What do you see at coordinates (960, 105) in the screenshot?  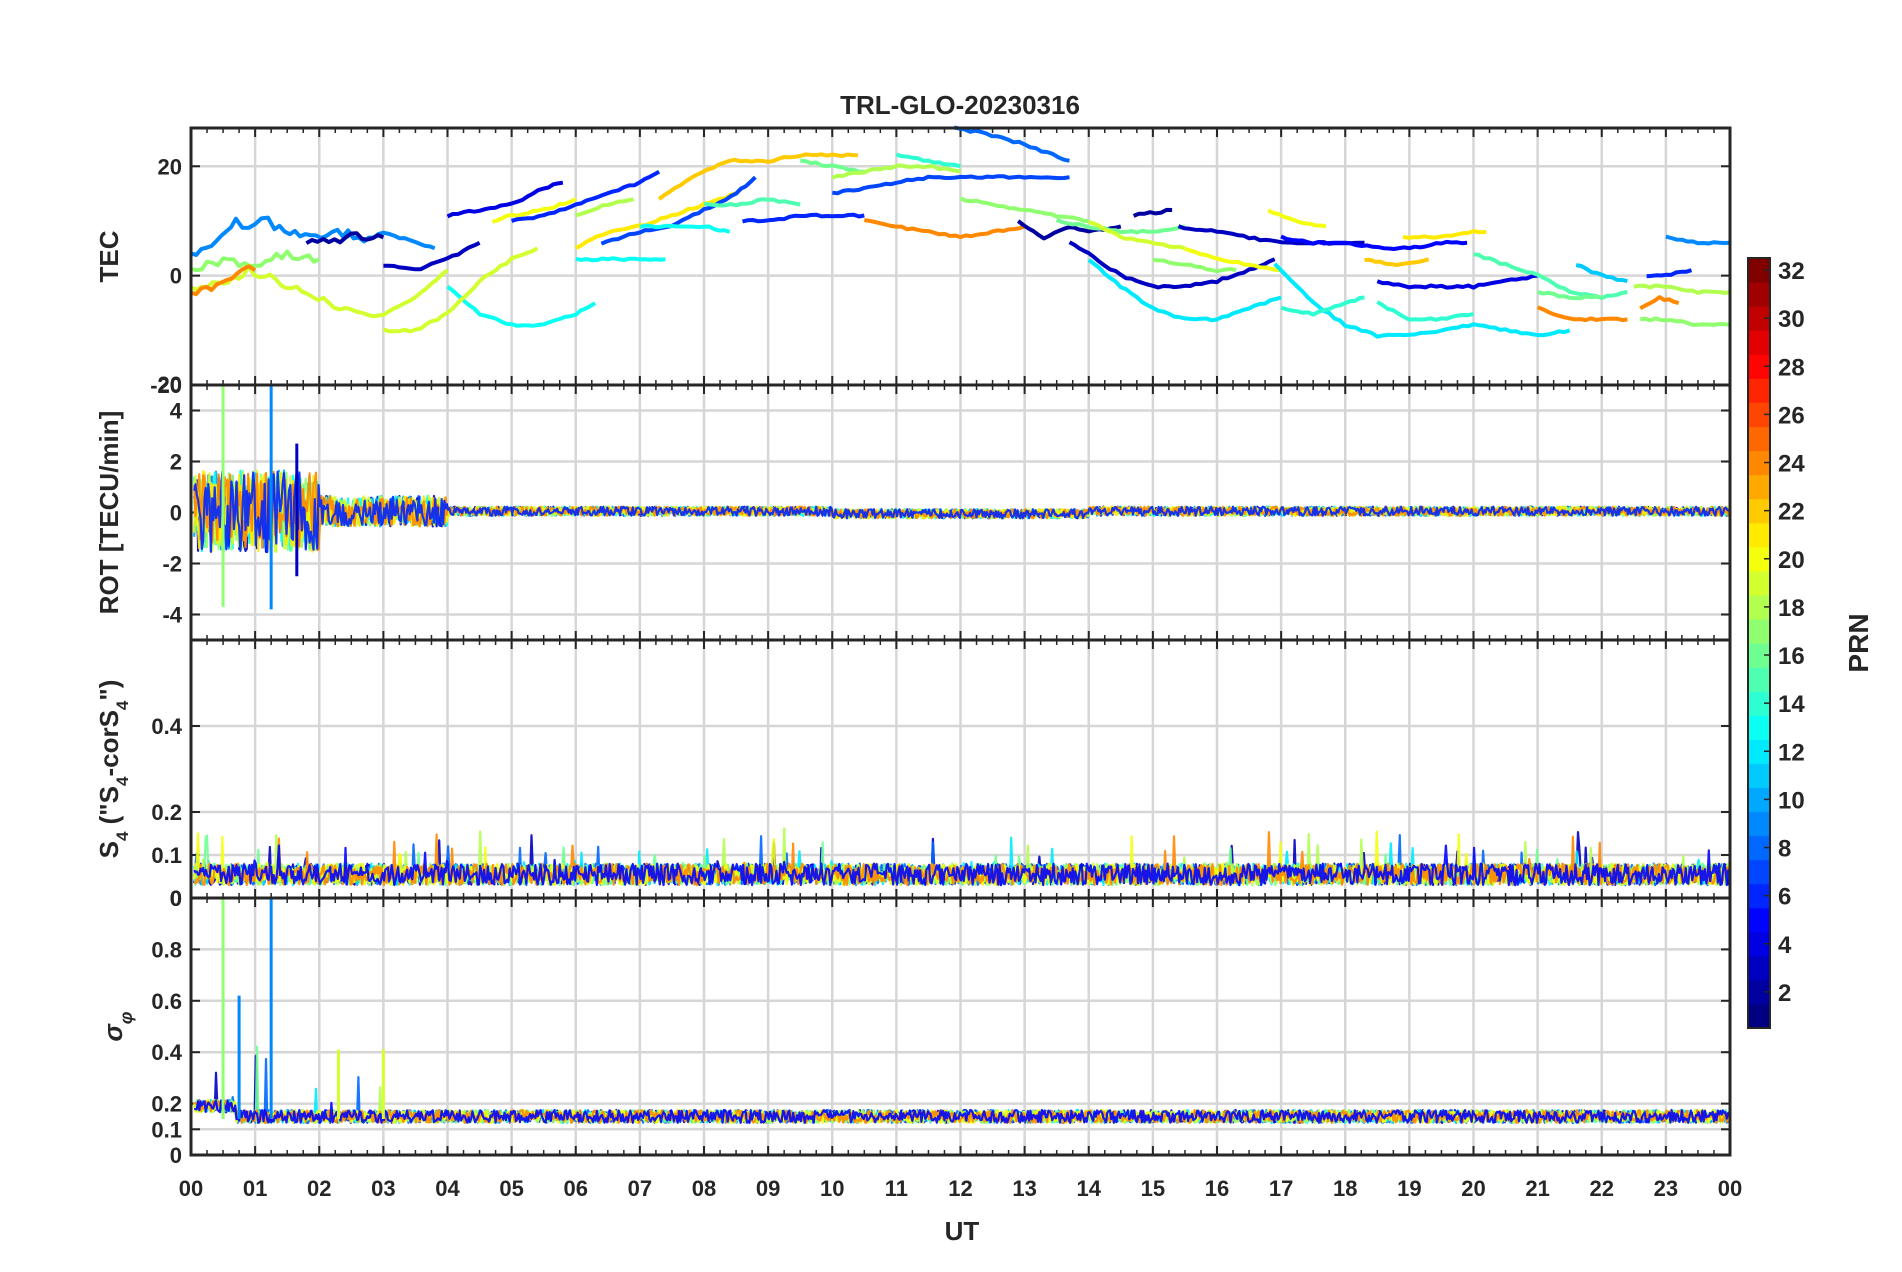 I see `chart-title: TRL-GLO-20230316` at bounding box center [960, 105].